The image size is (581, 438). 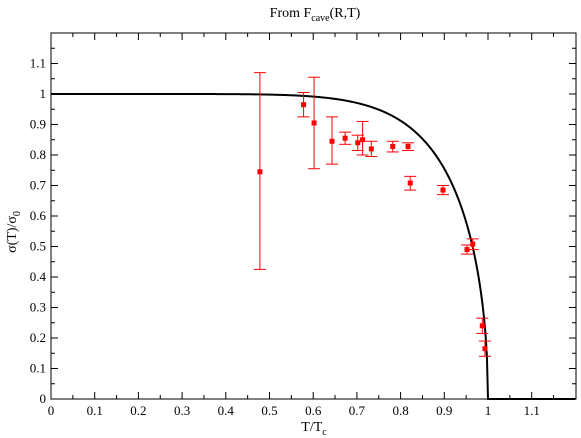 I want to click on y-axis-label: σ(T)/σ0, so click(x=14, y=232).